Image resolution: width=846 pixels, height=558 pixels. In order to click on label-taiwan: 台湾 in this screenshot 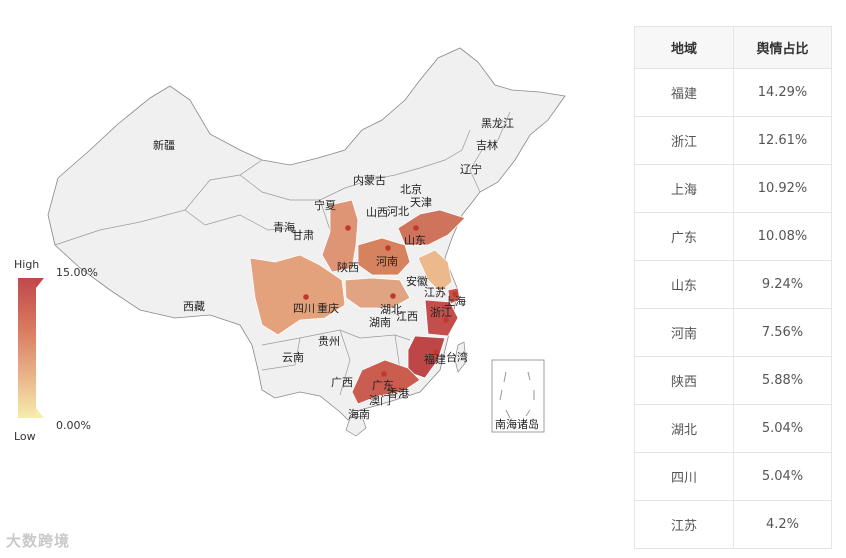, I will do `click(457, 357)`.